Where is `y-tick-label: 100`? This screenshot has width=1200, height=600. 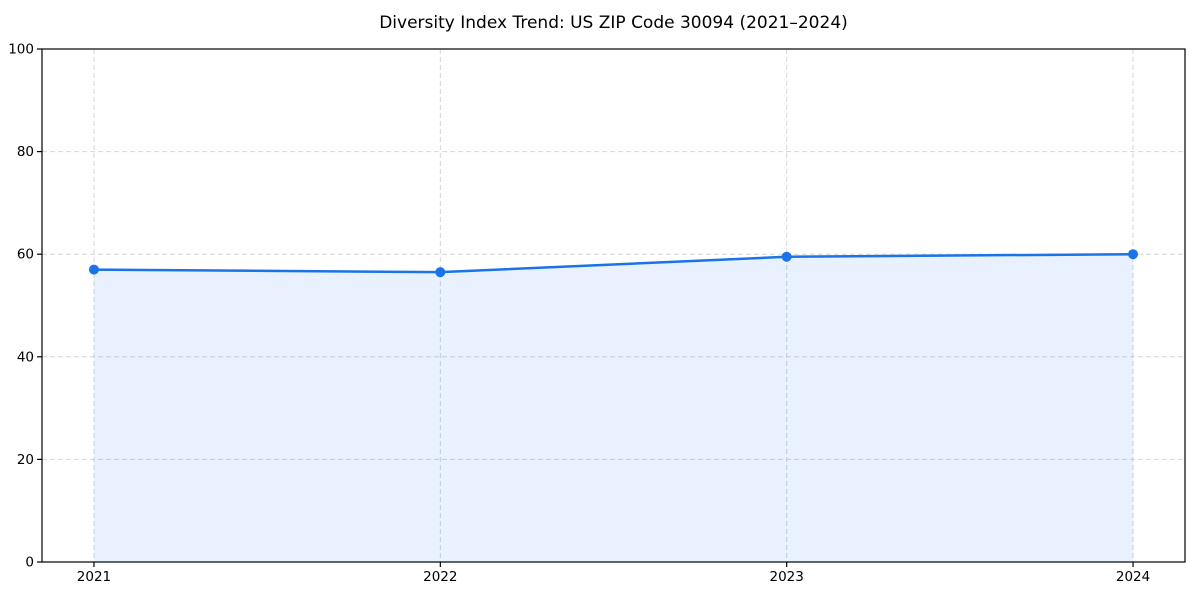
y-tick-label: 100 is located at coordinates (21, 50).